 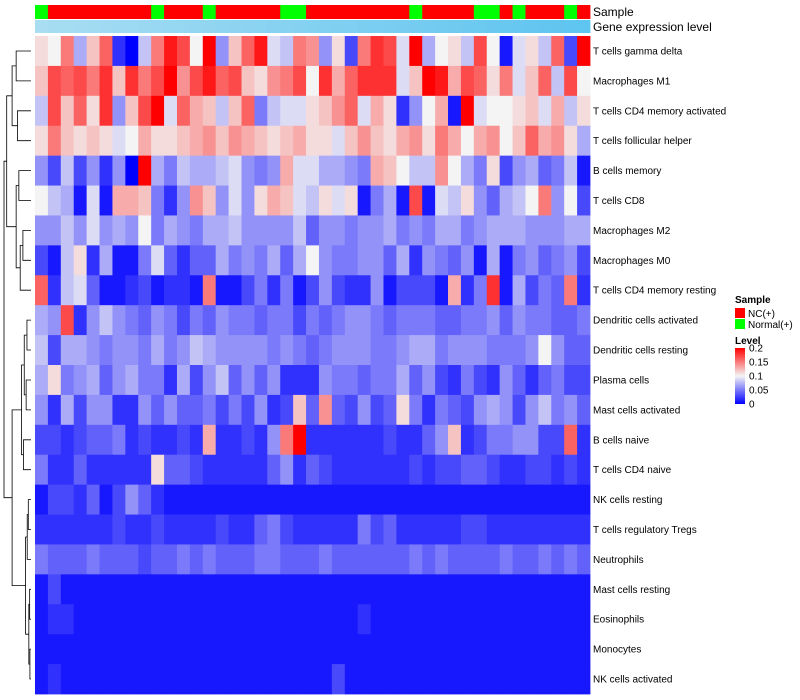 I want to click on legend-level-tick: 0.2, so click(x=756, y=349).